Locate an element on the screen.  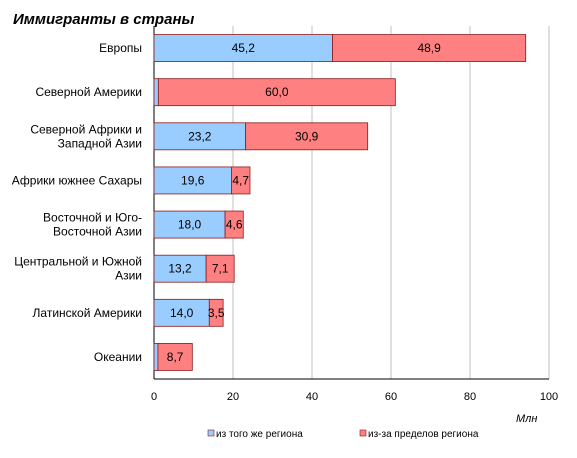
legend-label: из-за пределов региона is located at coordinates (423, 434).